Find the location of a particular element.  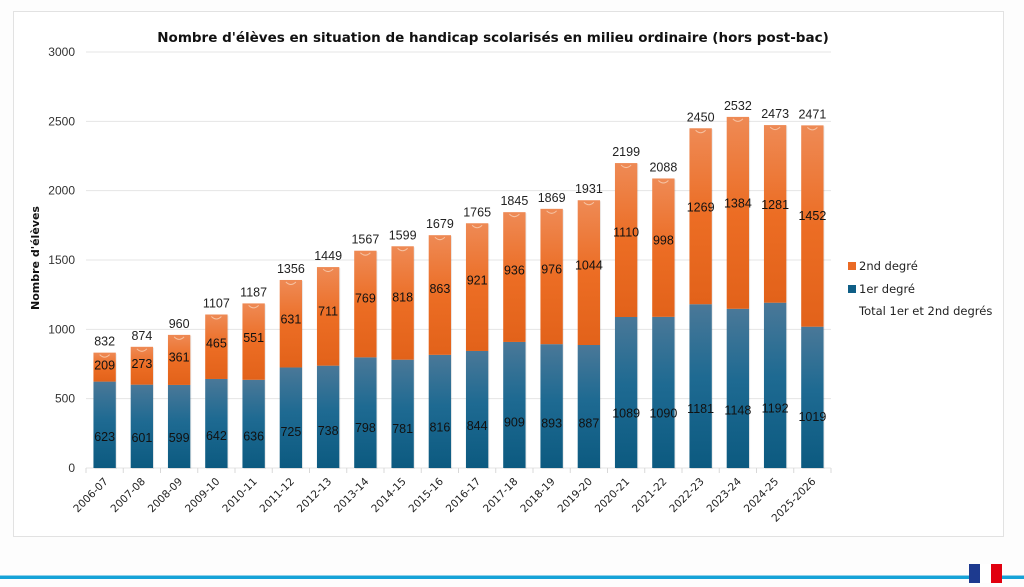

value-label-1er-degre: 781 is located at coordinates (402, 429).